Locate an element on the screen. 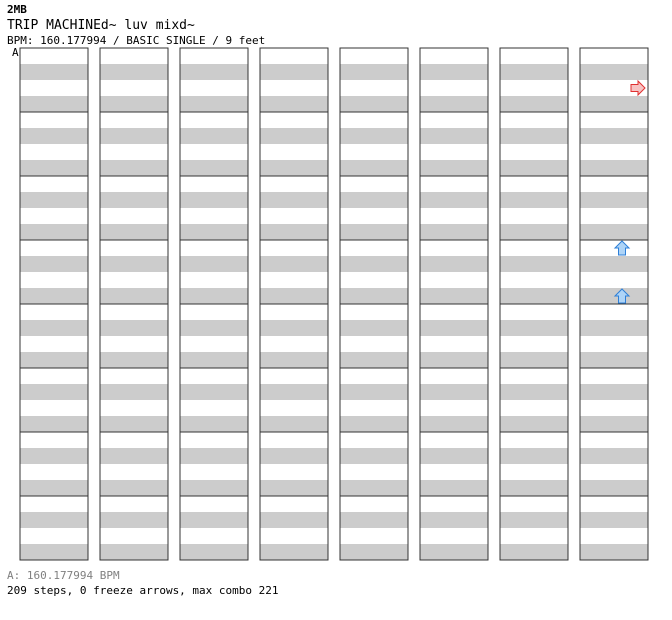 Image resolution: width=672 pixels, height=620 pixels. song-title: TRIP MACHINEd~ luv mixd~ is located at coordinates (101, 25).